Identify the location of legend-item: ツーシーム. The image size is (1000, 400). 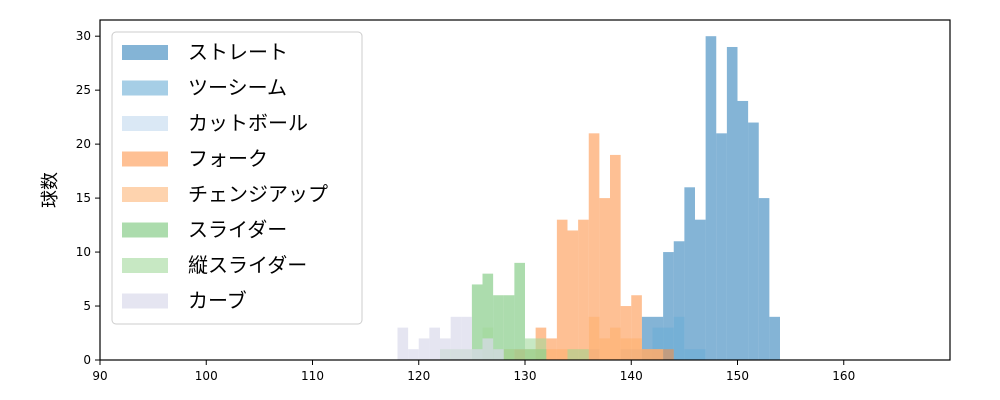
(204, 88).